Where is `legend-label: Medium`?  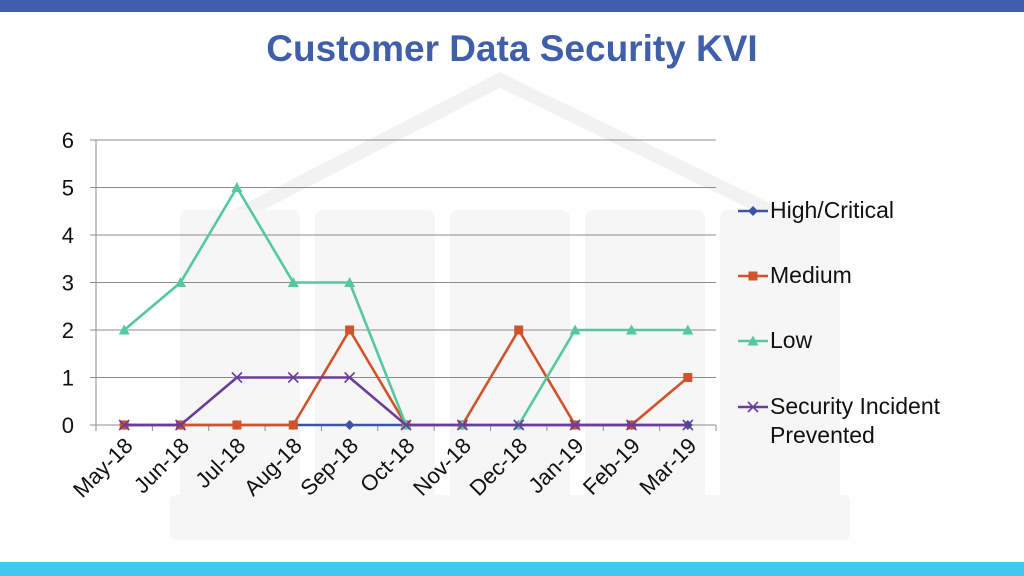
legend-label: Medium is located at coordinates (880, 275).